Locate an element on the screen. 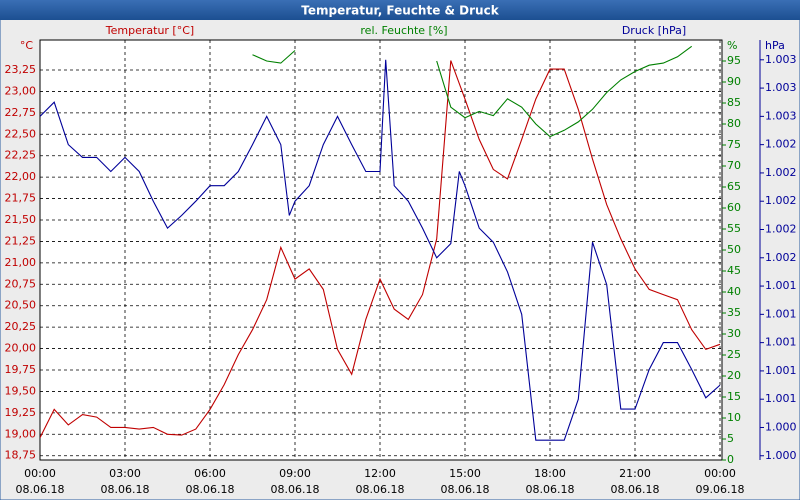 This screenshot has height=500, width=800. y-tick-label: 19,75 is located at coordinates (21, 369).